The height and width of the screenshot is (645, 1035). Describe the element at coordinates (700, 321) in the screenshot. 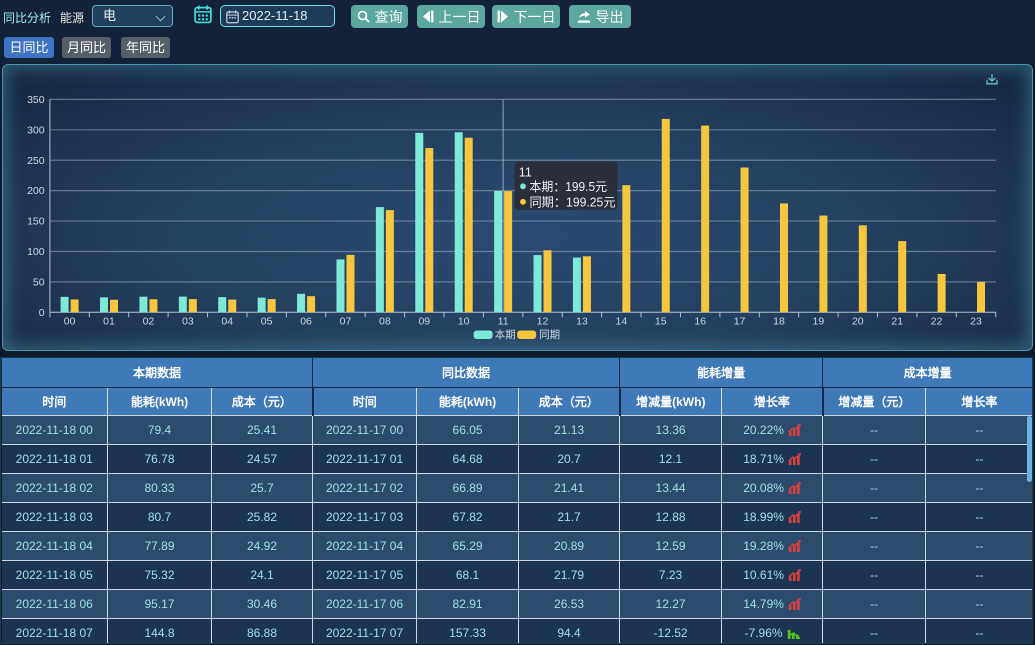

I see `svg-text: 16` at that location.